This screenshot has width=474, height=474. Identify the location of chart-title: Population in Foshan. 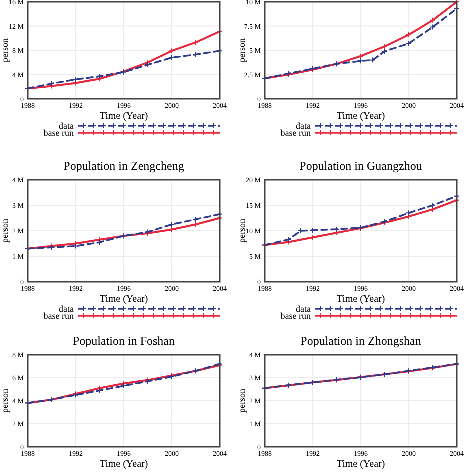
(124, 341).